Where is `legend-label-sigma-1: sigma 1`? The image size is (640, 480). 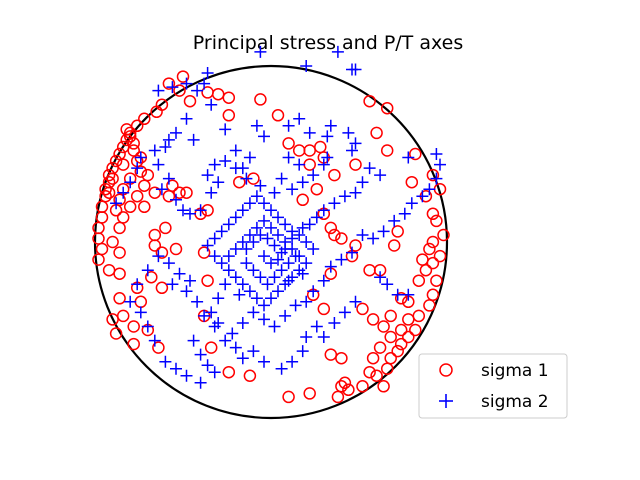 legend-label-sigma-1: sigma 1 is located at coordinates (515, 371).